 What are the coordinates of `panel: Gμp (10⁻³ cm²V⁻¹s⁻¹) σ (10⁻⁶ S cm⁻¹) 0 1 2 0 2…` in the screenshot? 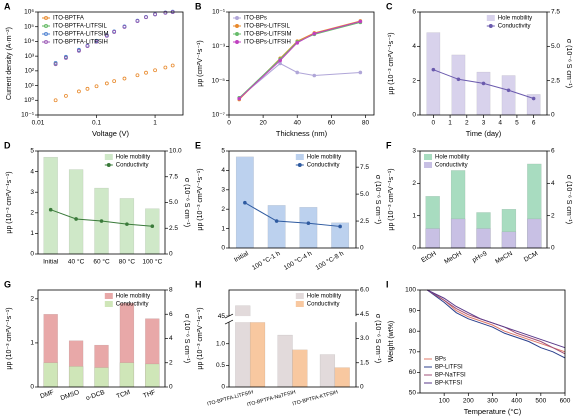 It's located at (97, 340).